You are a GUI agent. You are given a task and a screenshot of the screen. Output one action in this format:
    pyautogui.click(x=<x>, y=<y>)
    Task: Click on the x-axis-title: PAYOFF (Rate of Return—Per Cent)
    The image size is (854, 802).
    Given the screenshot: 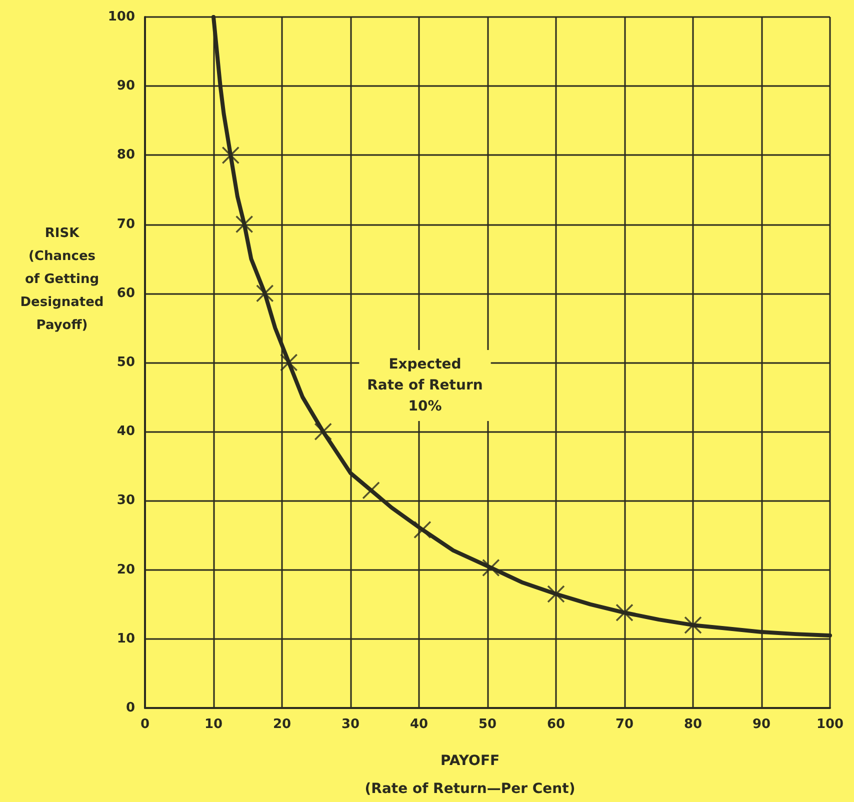 What is the action you would take?
    pyautogui.click(x=470, y=775)
    